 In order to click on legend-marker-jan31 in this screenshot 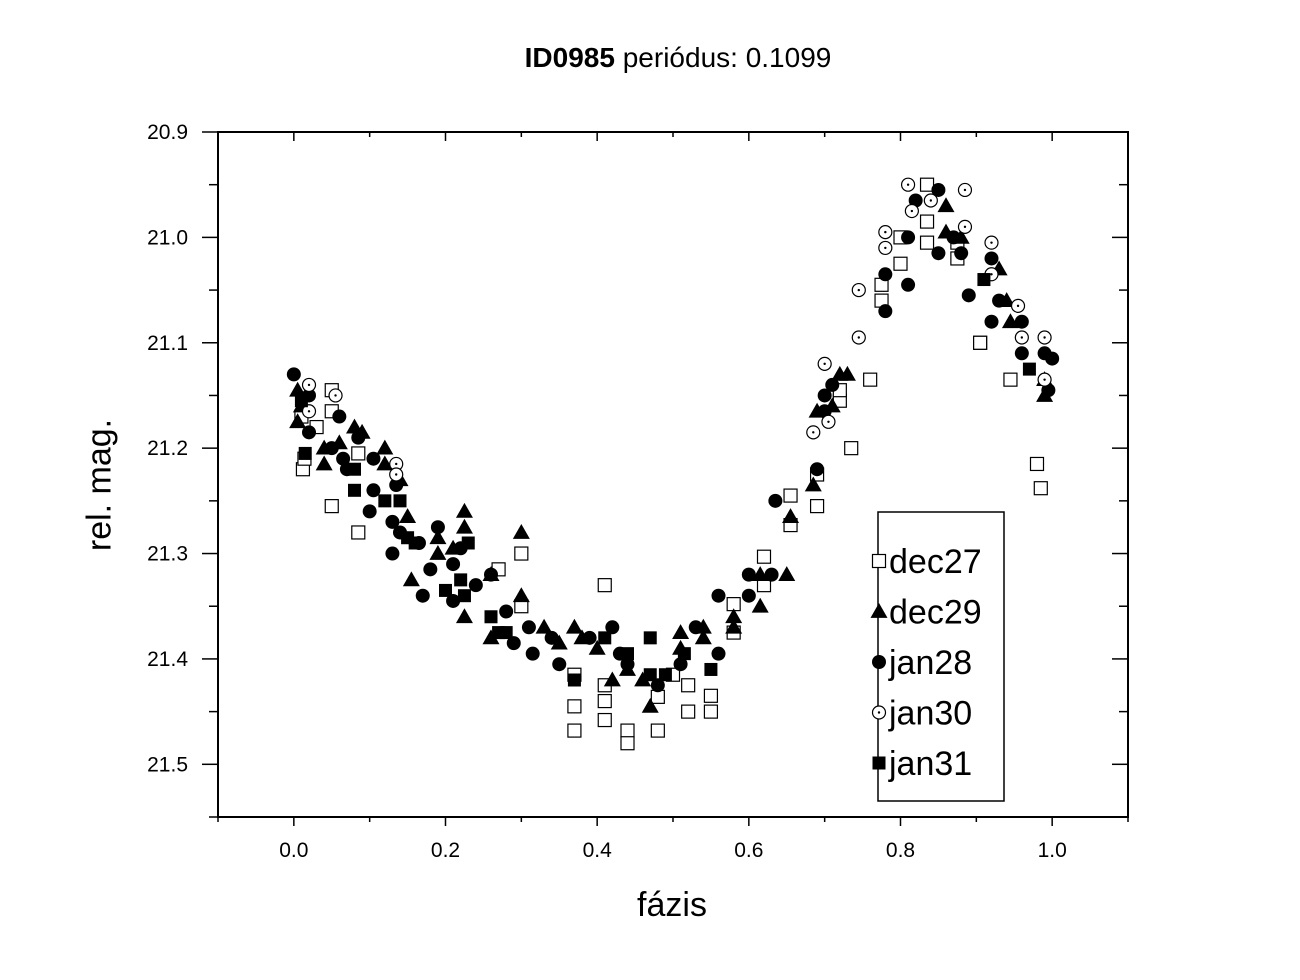, I will do `click(879, 763)`.